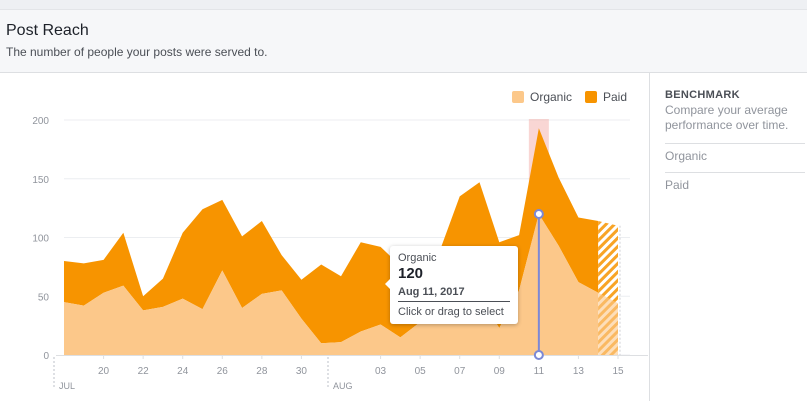  Describe the element at coordinates (618, 371) in the screenshot. I see `x-tick-label: 15` at that location.